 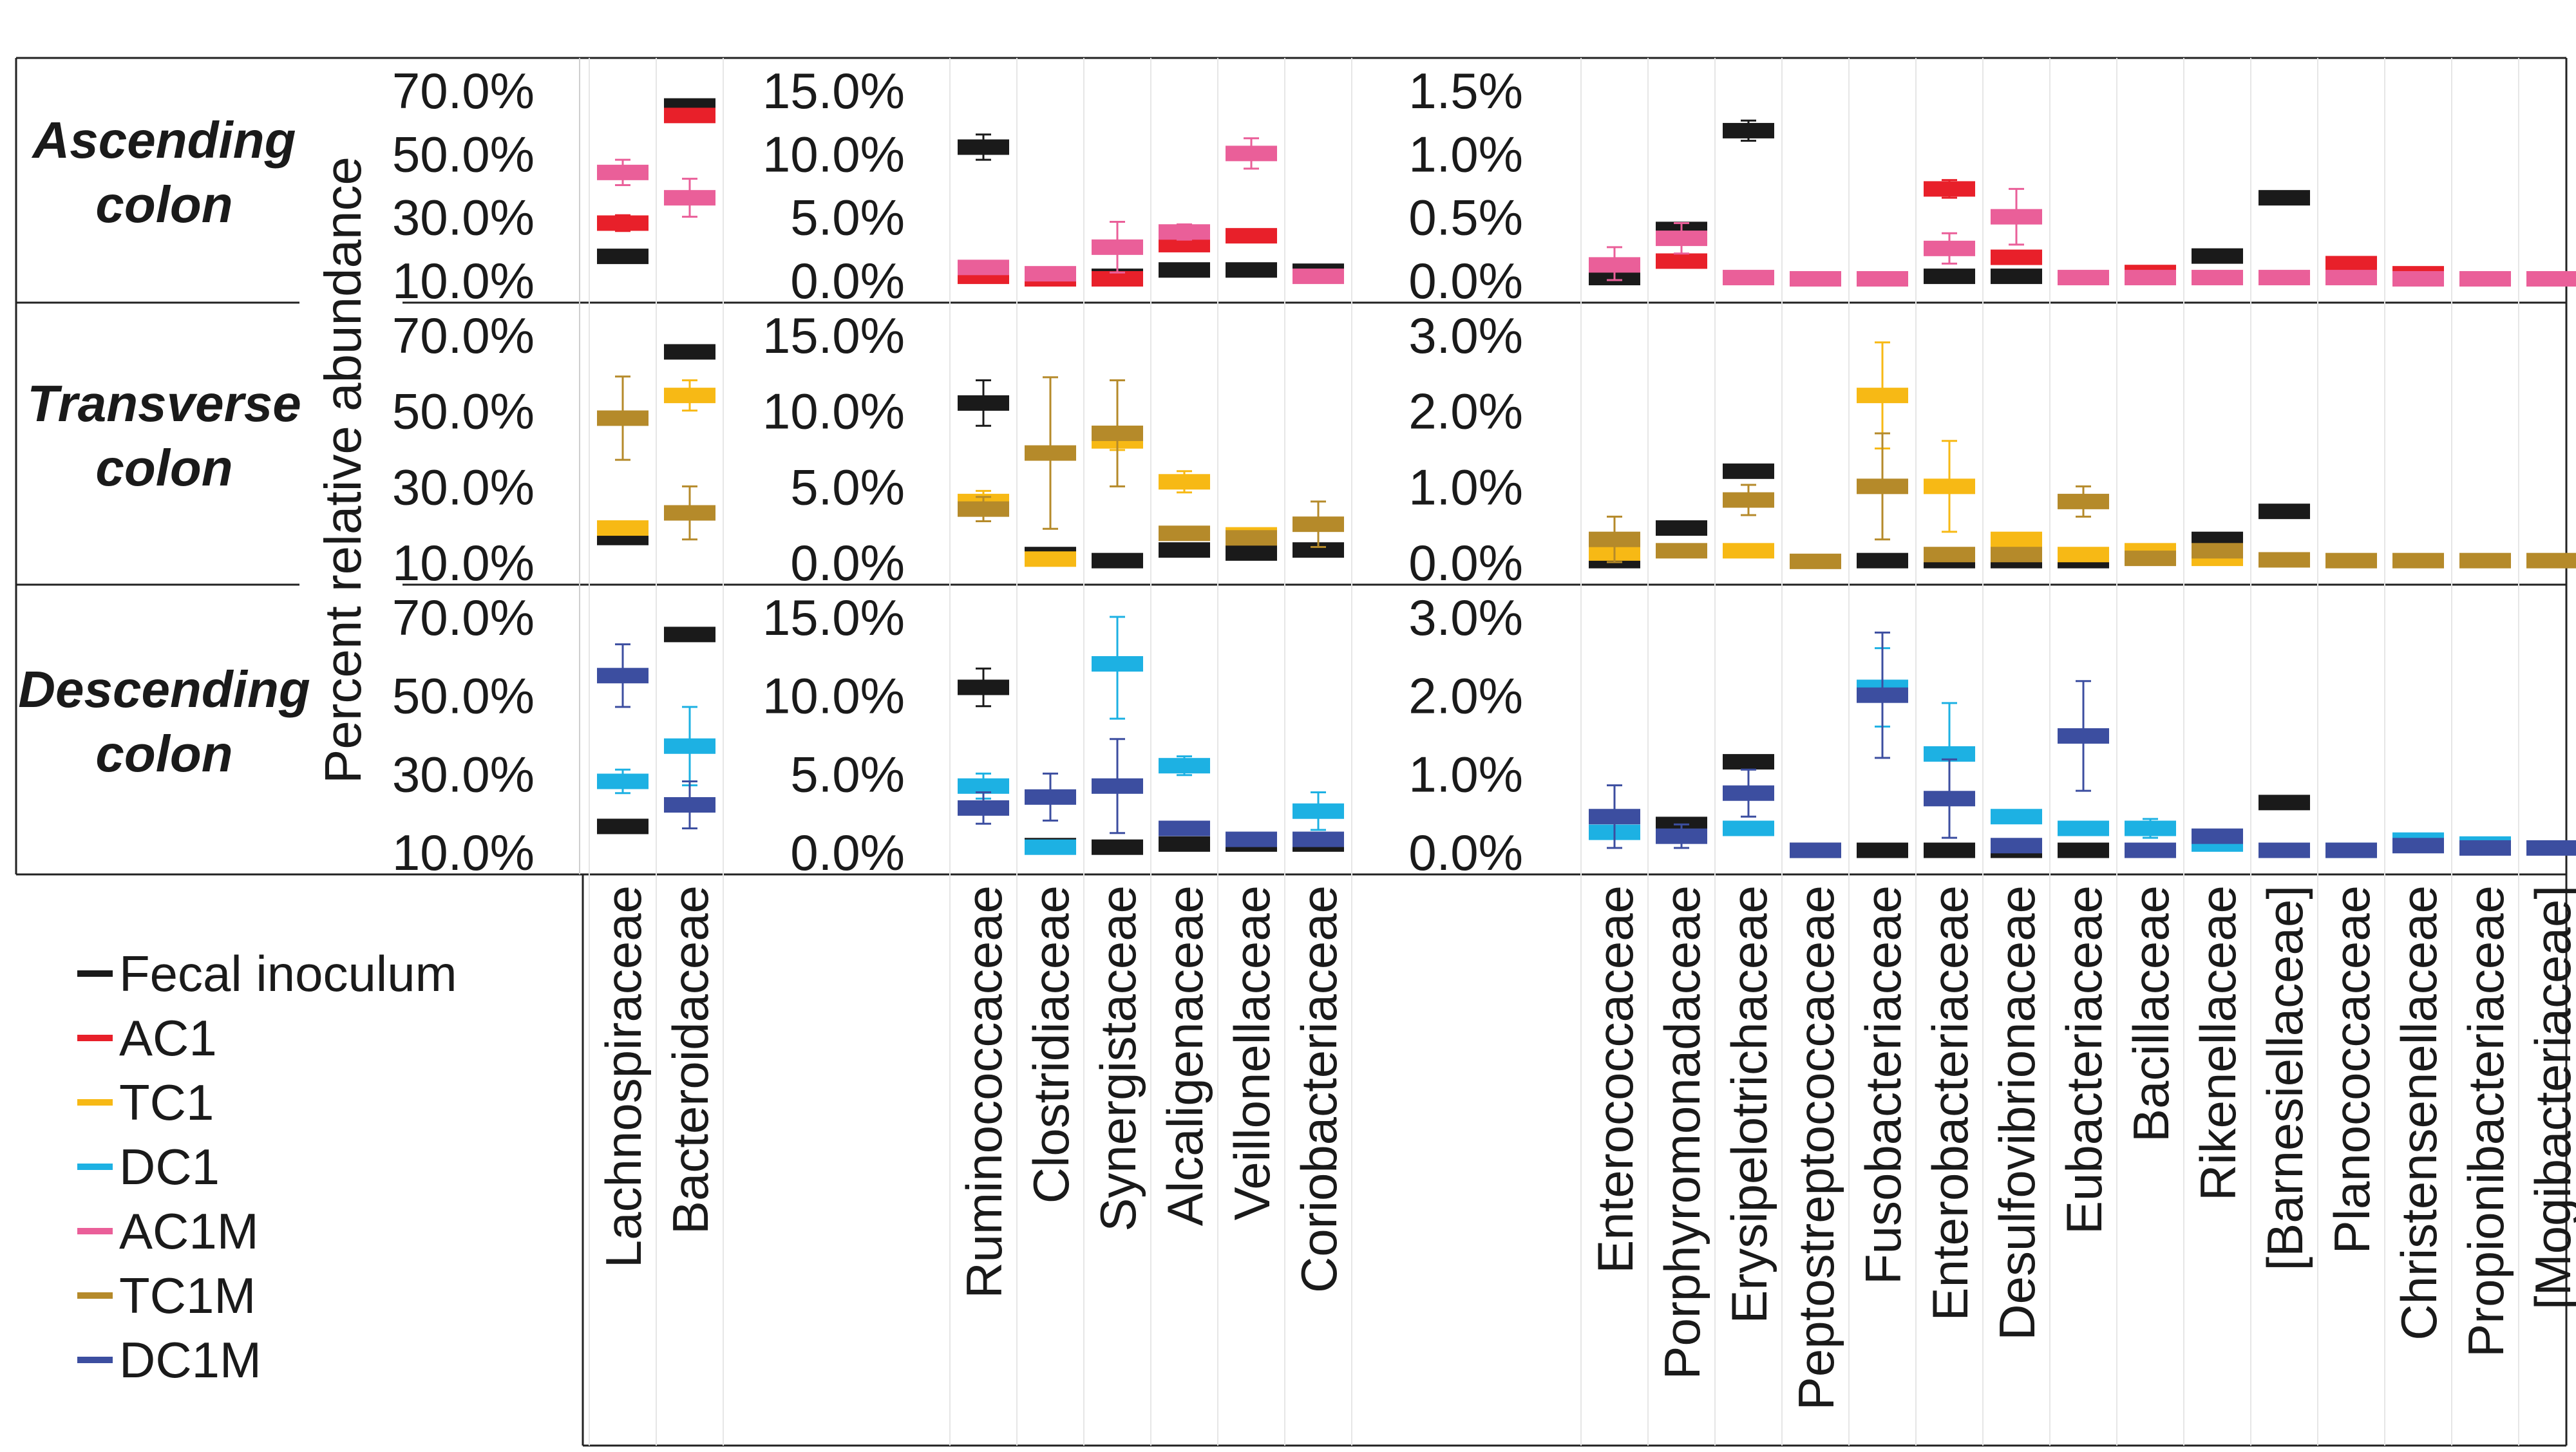 What do you see at coordinates (267, 1166) in the screenshot?
I see `legend: Fecal inoculum AC1 TC1 DC1 AC1M TC1M DC1M` at bounding box center [267, 1166].